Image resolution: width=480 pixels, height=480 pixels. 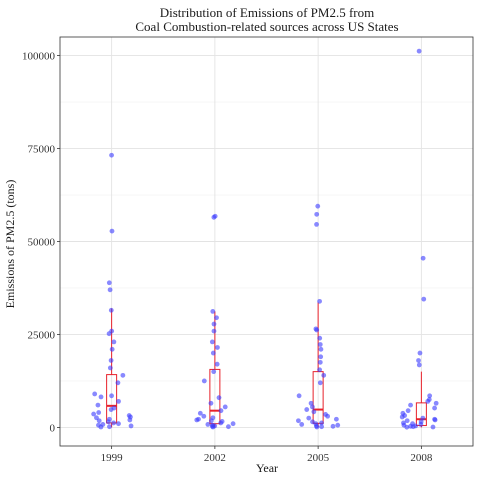 What do you see at coordinates (267, 468) in the screenshot?
I see `x-axis-title: Year` at bounding box center [267, 468].